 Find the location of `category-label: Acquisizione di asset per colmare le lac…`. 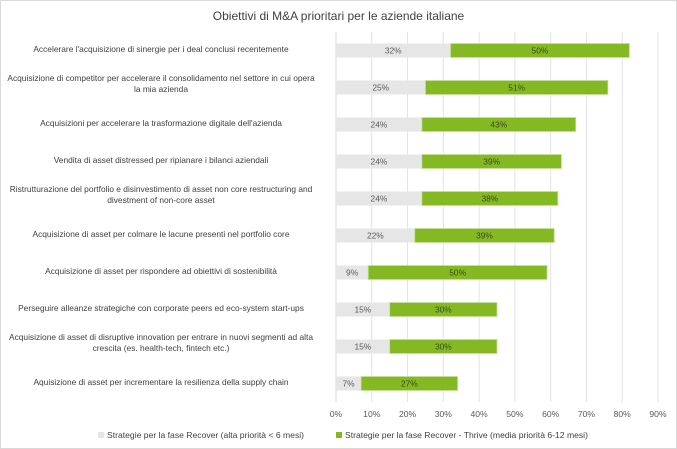

category-label: Acquisizione di asset per colmare le lac… is located at coordinates (163, 234).